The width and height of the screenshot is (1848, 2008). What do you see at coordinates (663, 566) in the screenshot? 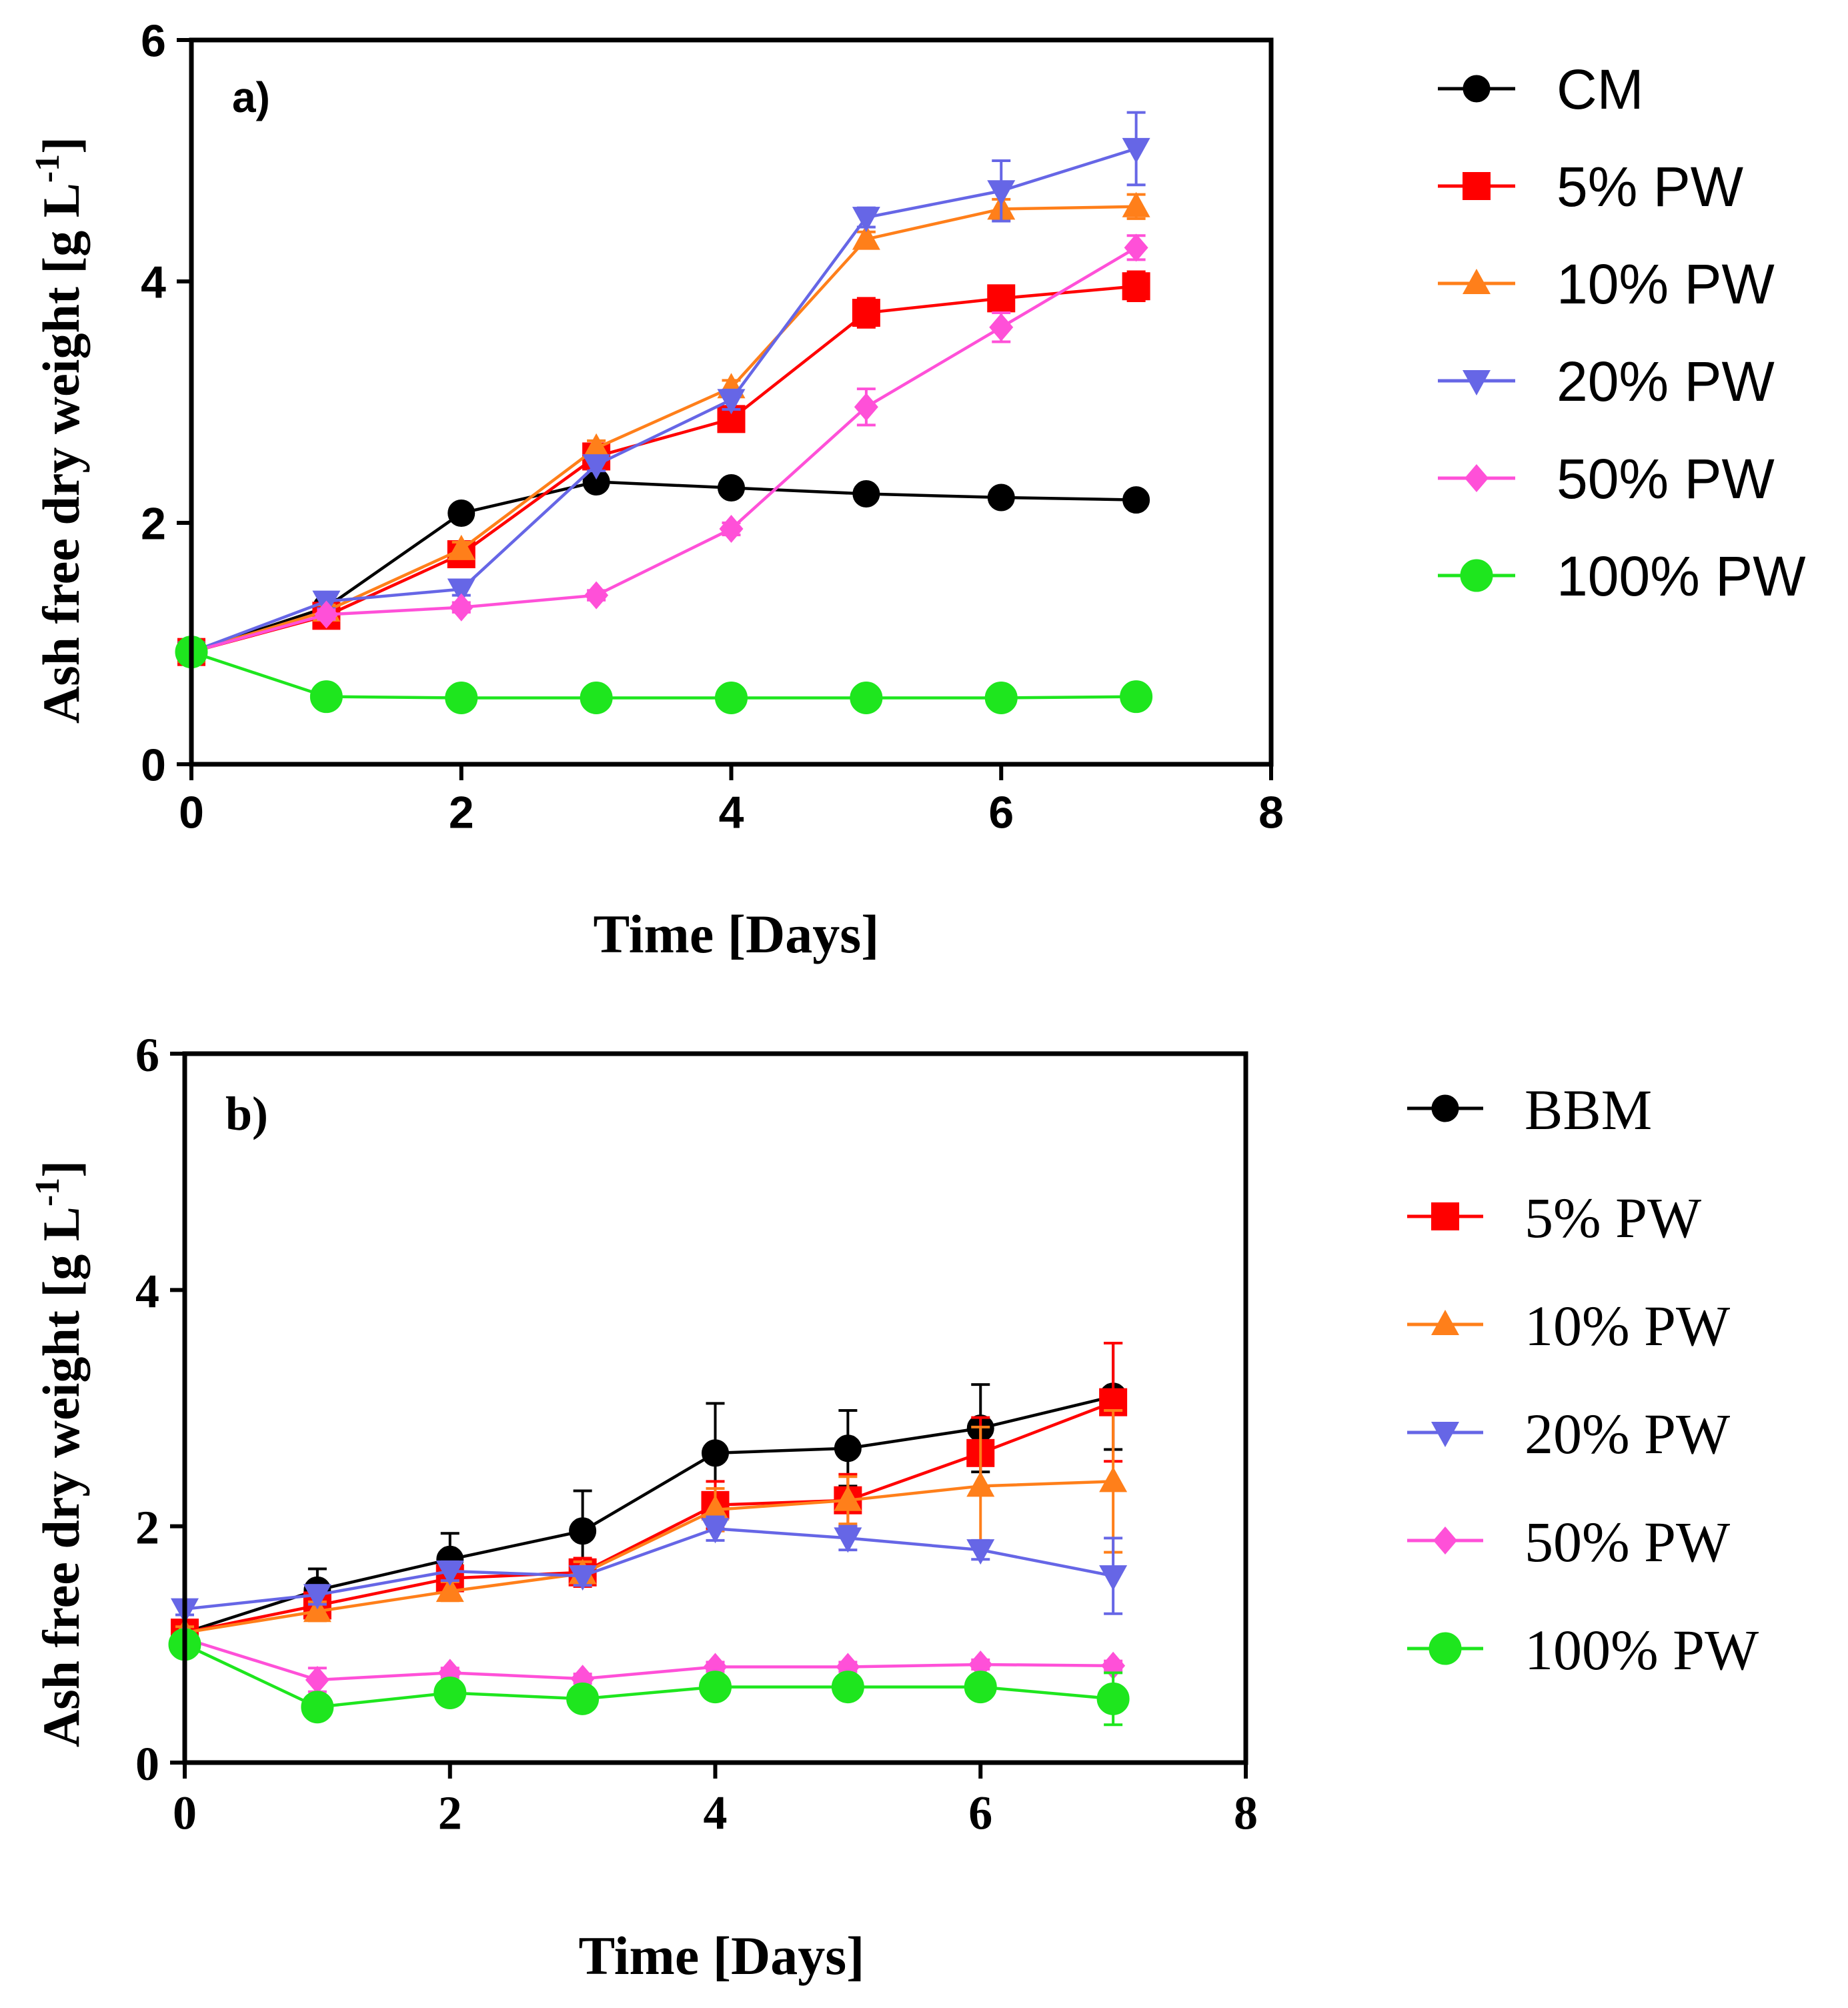
I see `series-cm` at bounding box center [663, 566].